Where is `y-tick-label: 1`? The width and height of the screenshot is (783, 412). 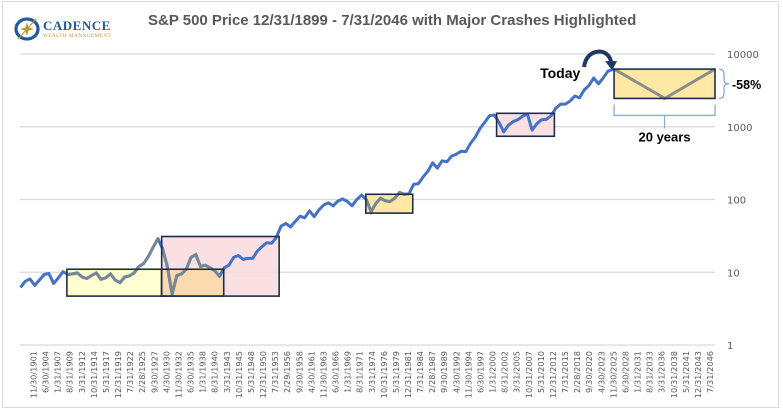 y-tick-label: 1 is located at coordinates (730, 346).